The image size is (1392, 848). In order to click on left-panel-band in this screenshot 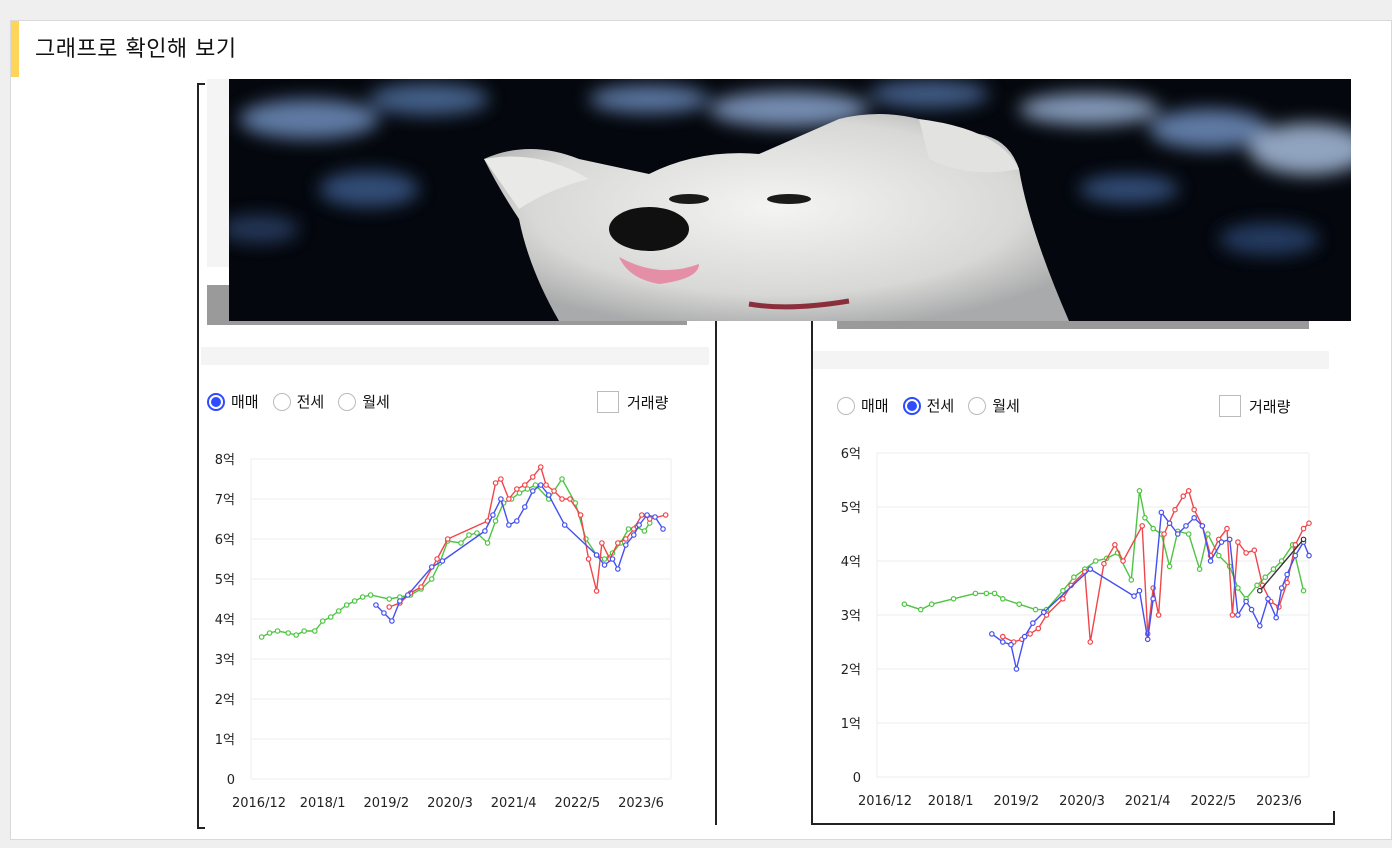, I will do `click(455, 356)`.